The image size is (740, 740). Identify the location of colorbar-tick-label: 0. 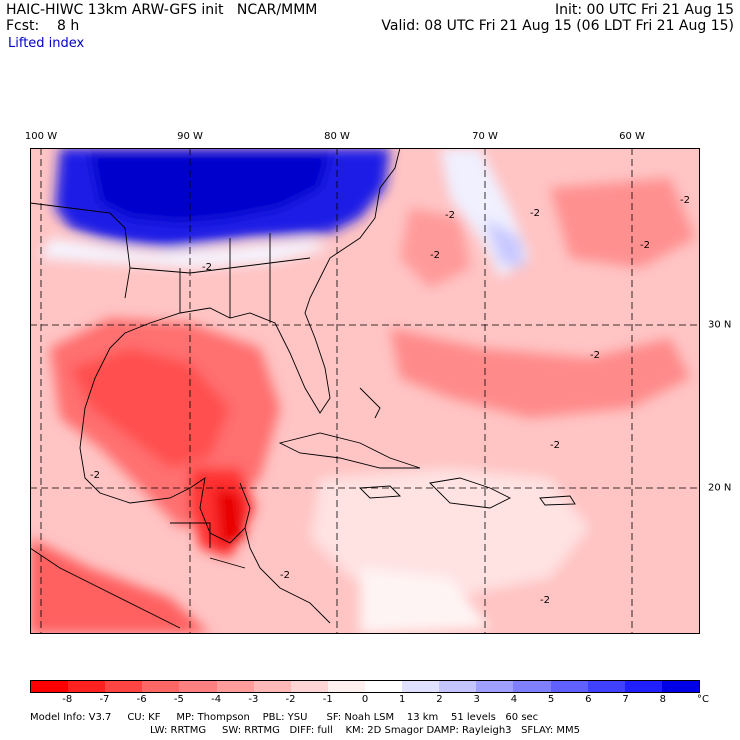
(365, 699).